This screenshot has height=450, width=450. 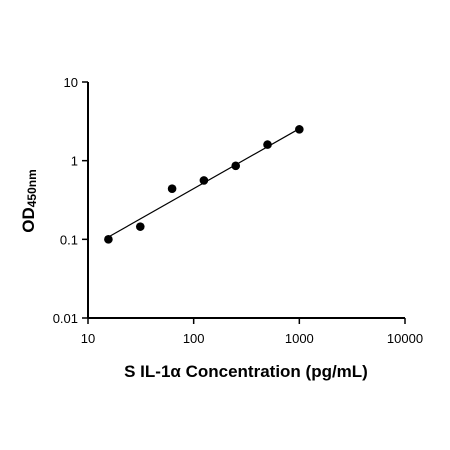 What do you see at coordinates (71, 82) in the screenshot?
I see `y-tick-label: 10` at bounding box center [71, 82].